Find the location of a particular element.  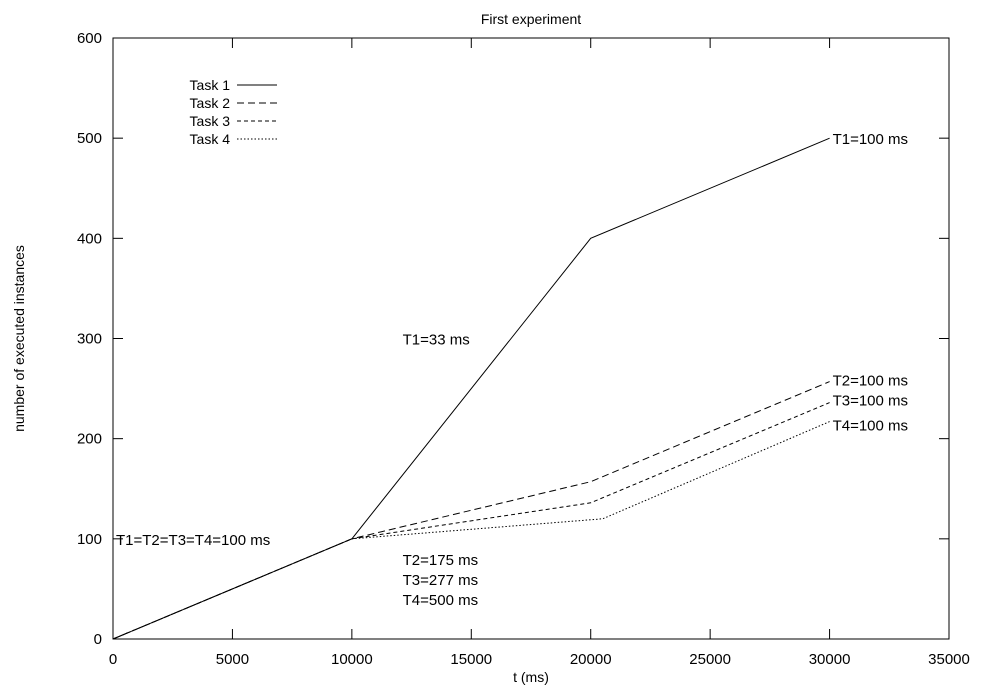

x-tick-label: 15000 is located at coordinates (471, 659).